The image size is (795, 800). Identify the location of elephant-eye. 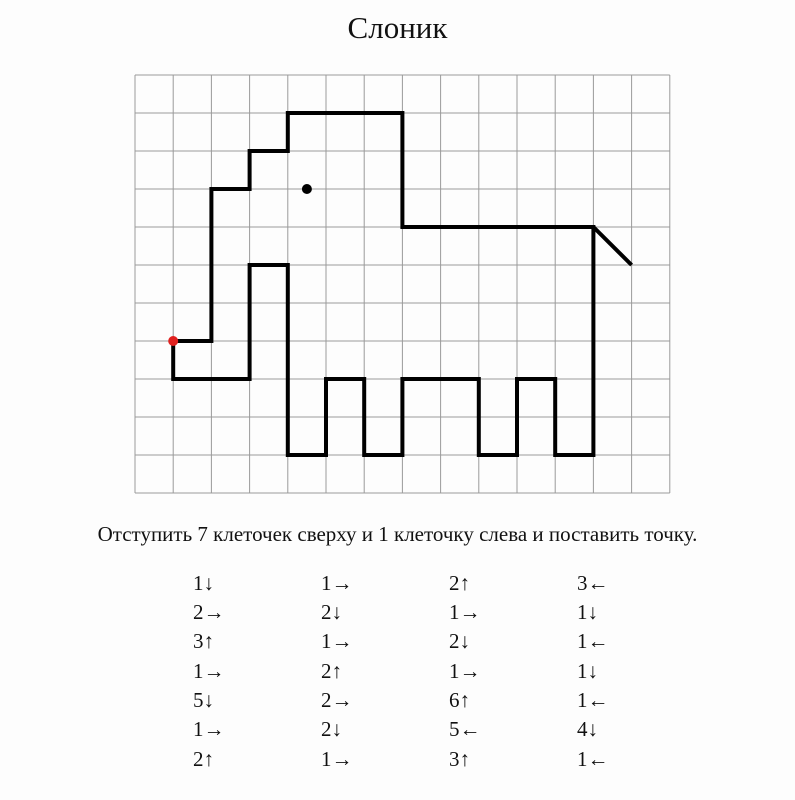
(306, 189).